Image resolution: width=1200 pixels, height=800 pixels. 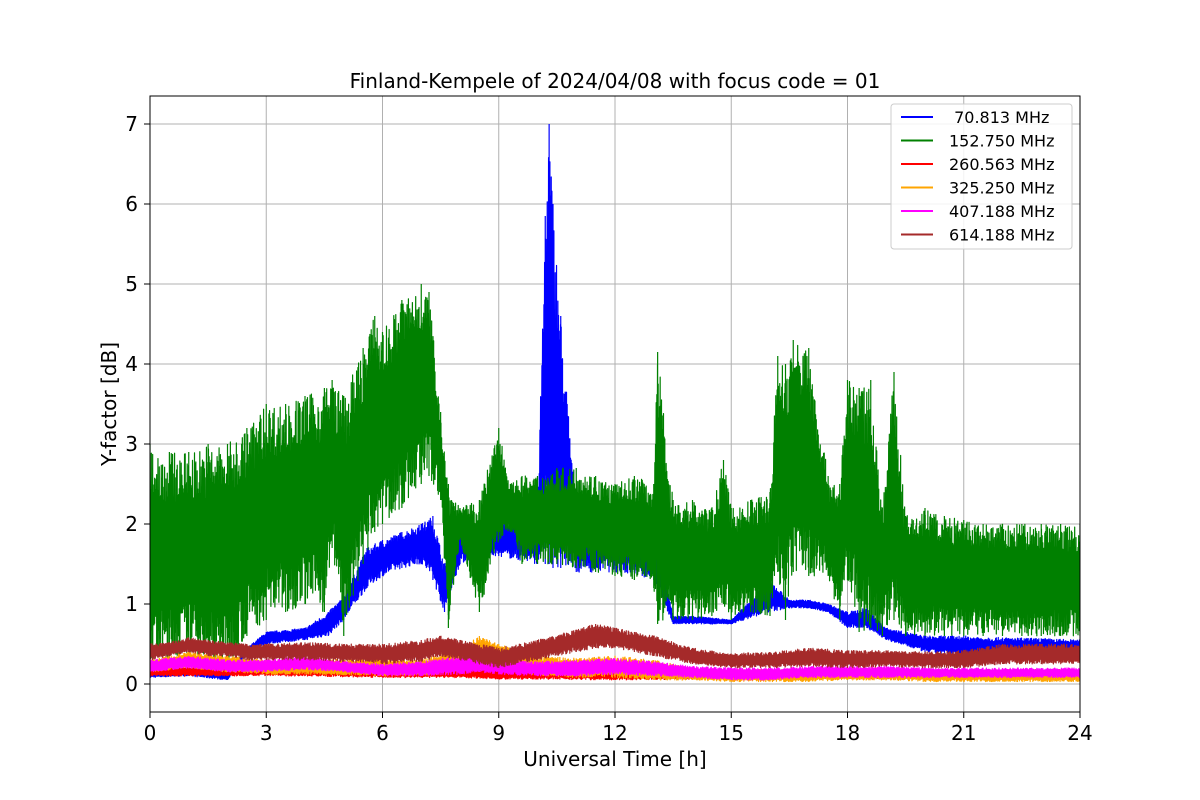 What do you see at coordinates (1001, 164) in the screenshot?
I see `legend-label: 260.563 MHz` at bounding box center [1001, 164].